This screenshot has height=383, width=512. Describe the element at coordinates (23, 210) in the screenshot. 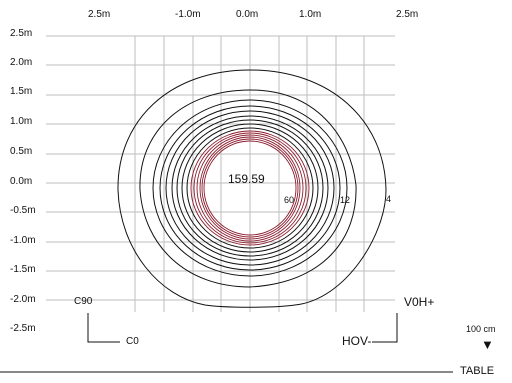

I see `y-tick-label: -0.5m` at that location.